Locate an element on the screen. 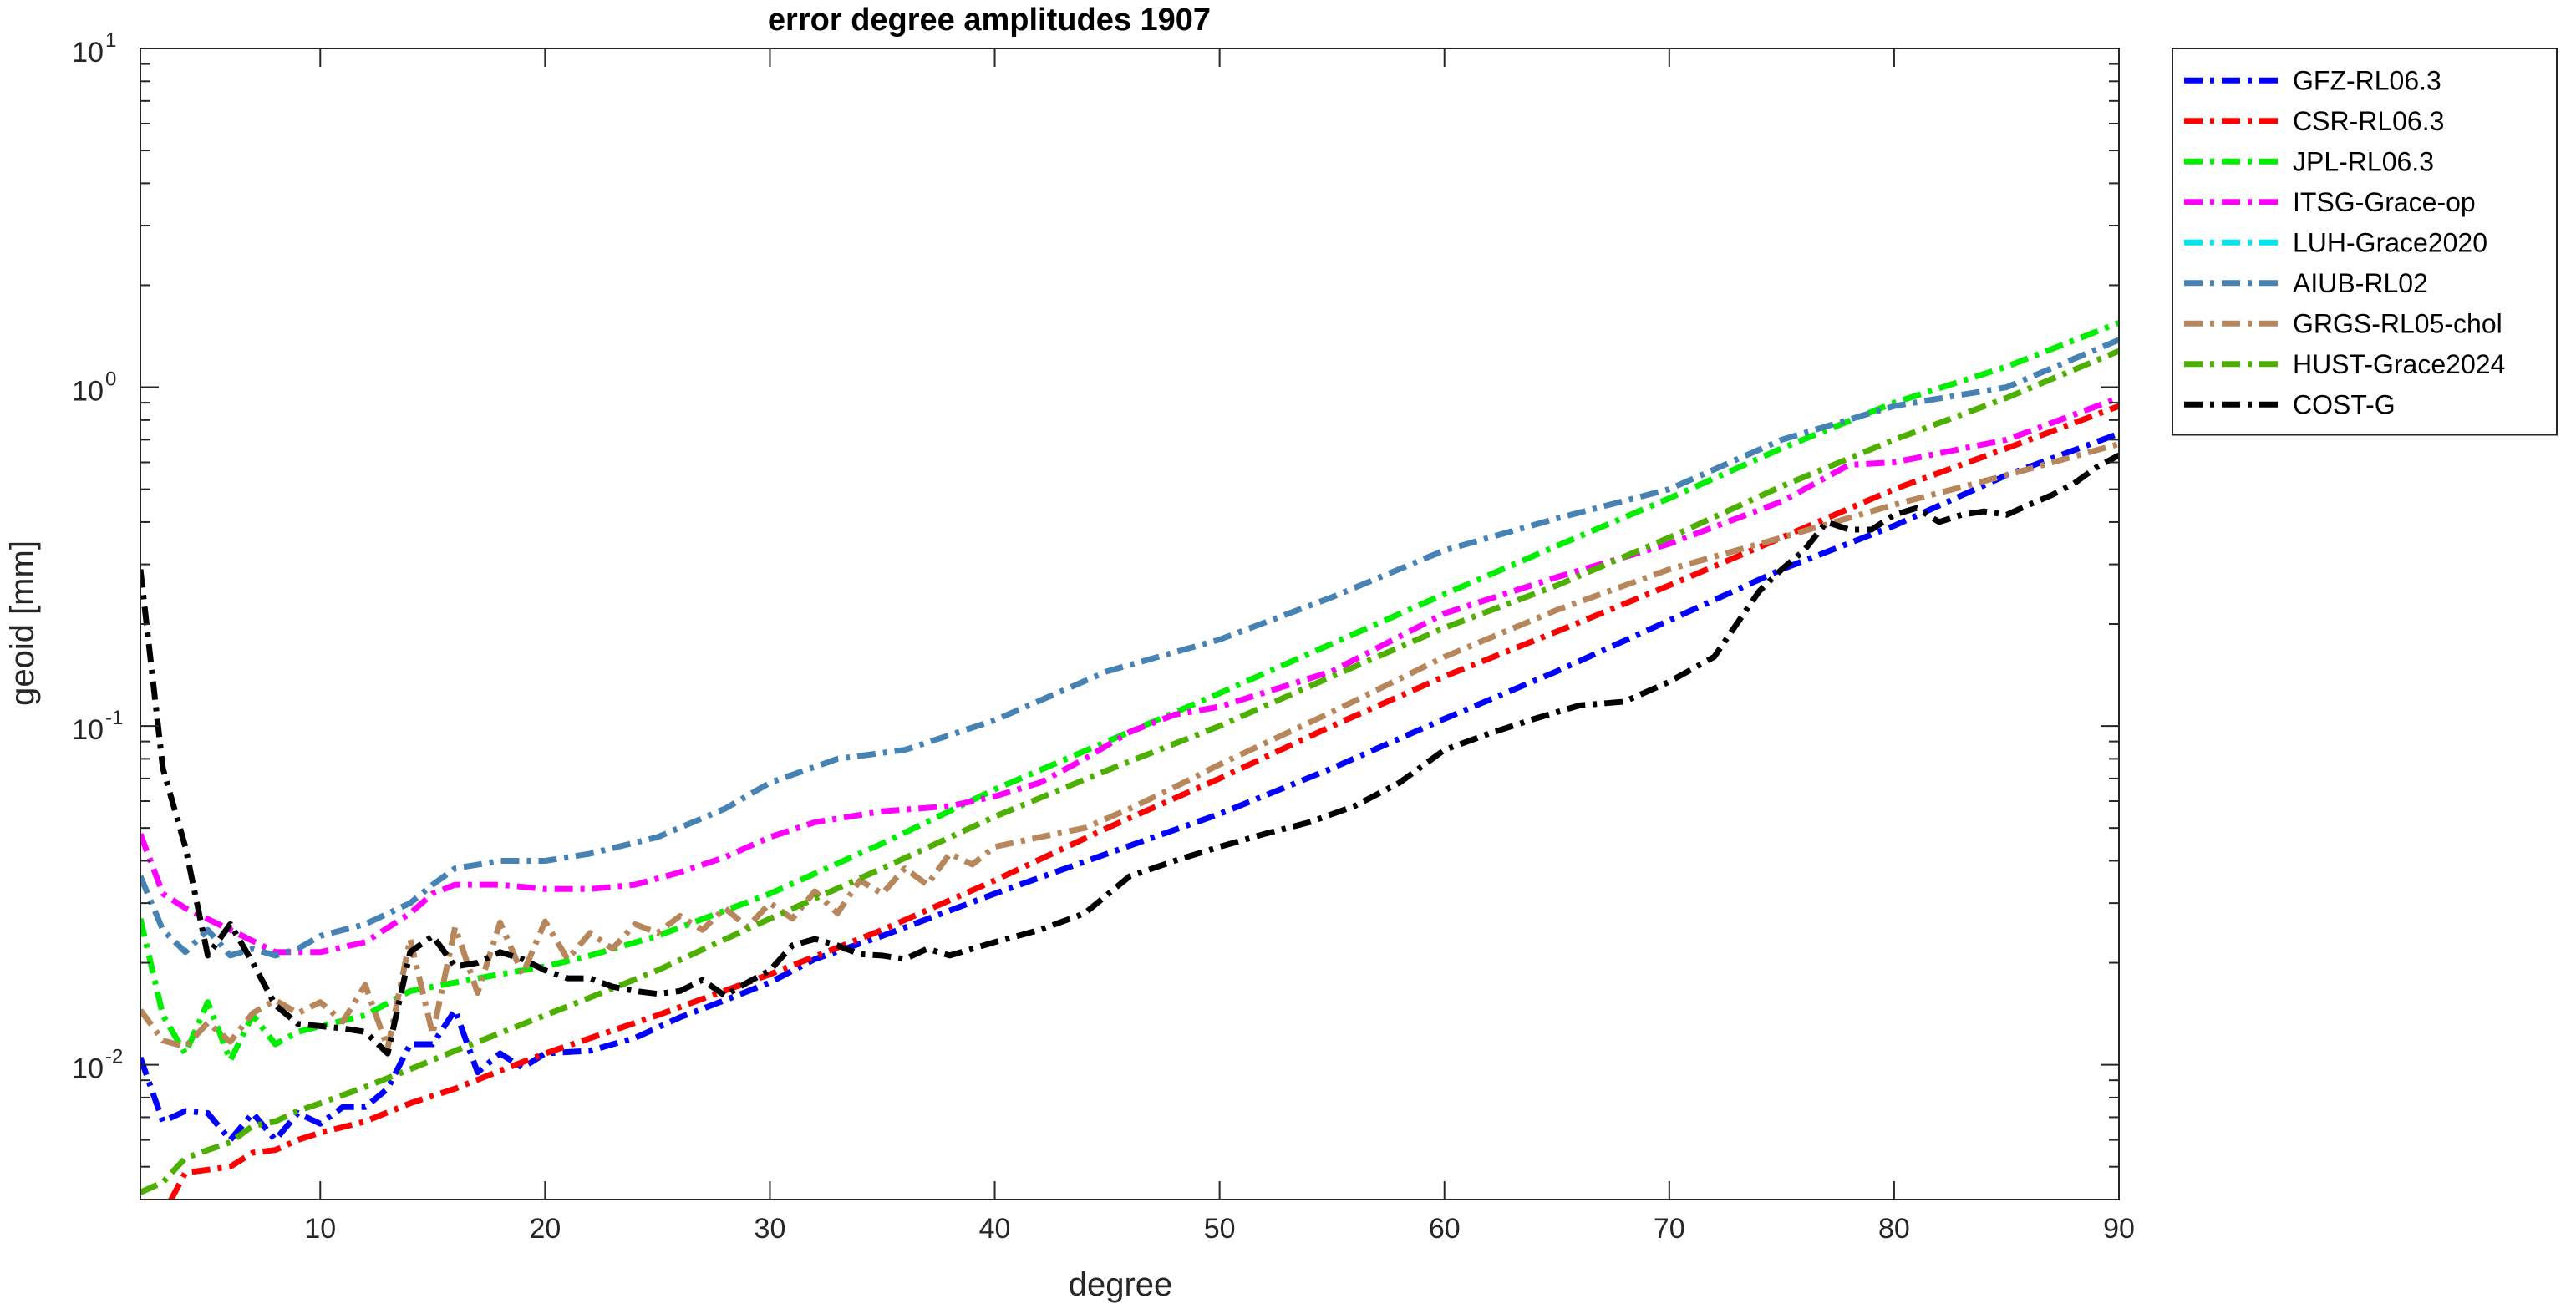 The height and width of the screenshot is (1309, 2576). x-tick-label: 30 is located at coordinates (770, 1229).